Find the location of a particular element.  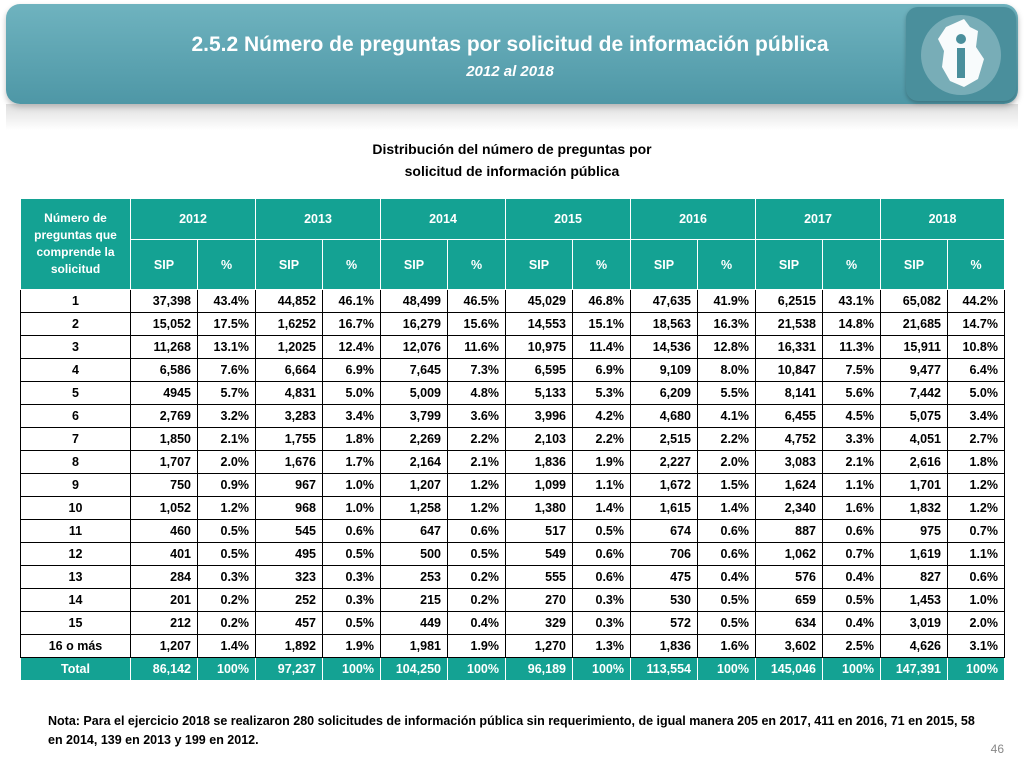

row-label: 10 is located at coordinates (75, 508).